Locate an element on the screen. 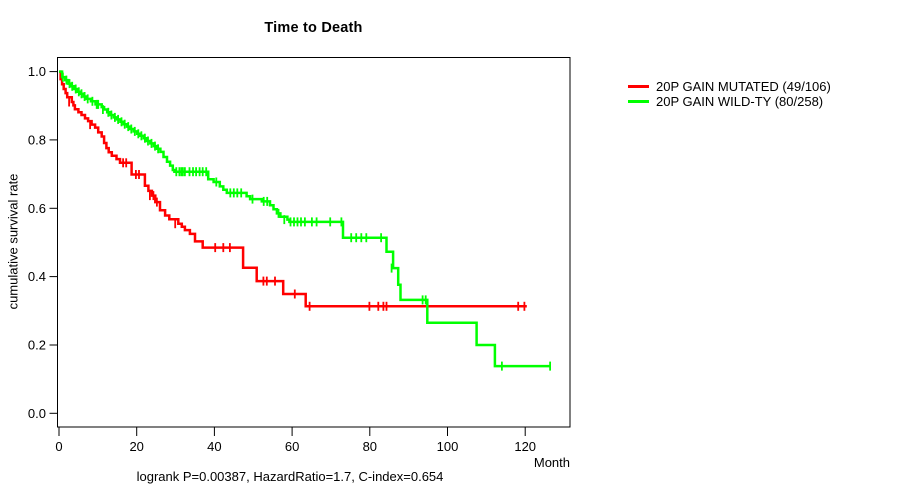 Image resolution: width=900 pixels, height=500 pixels. chart-title: Time to Death is located at coordinates (313, 28).